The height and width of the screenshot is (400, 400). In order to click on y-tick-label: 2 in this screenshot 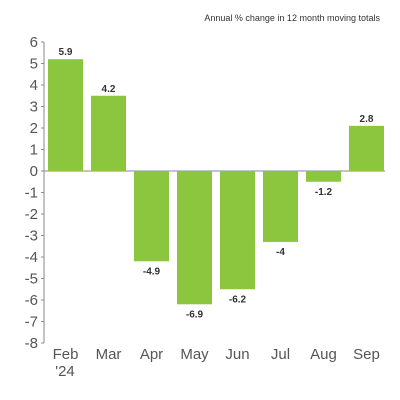, I will do `click(34, 128)`.